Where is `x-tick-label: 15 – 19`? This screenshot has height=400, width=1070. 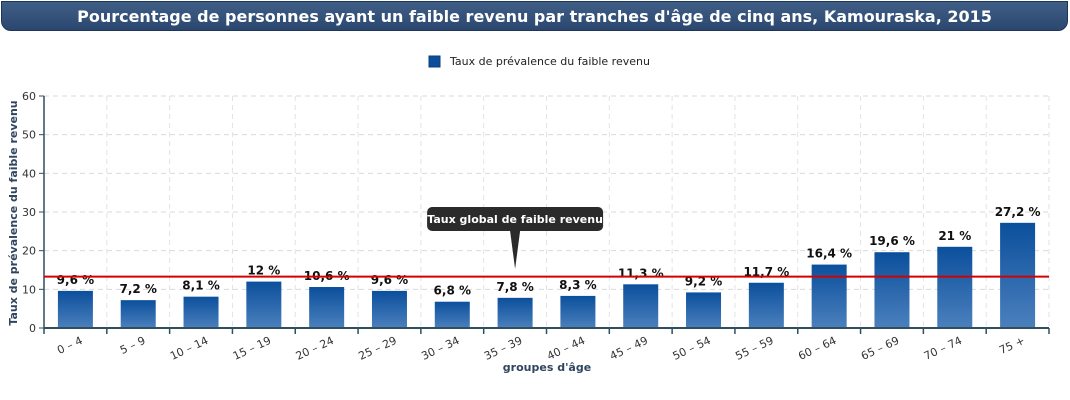
x-tick-label: 15 – 19 is located at coordinates (252, 348).